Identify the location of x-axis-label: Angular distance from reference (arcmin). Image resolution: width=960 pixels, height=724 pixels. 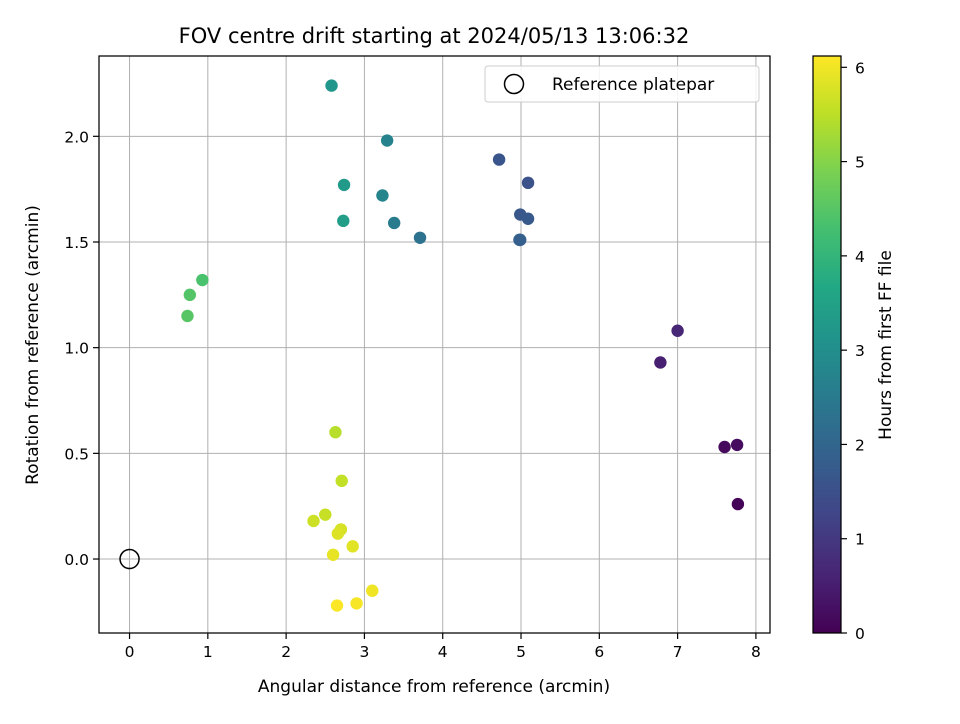
(434, 687).